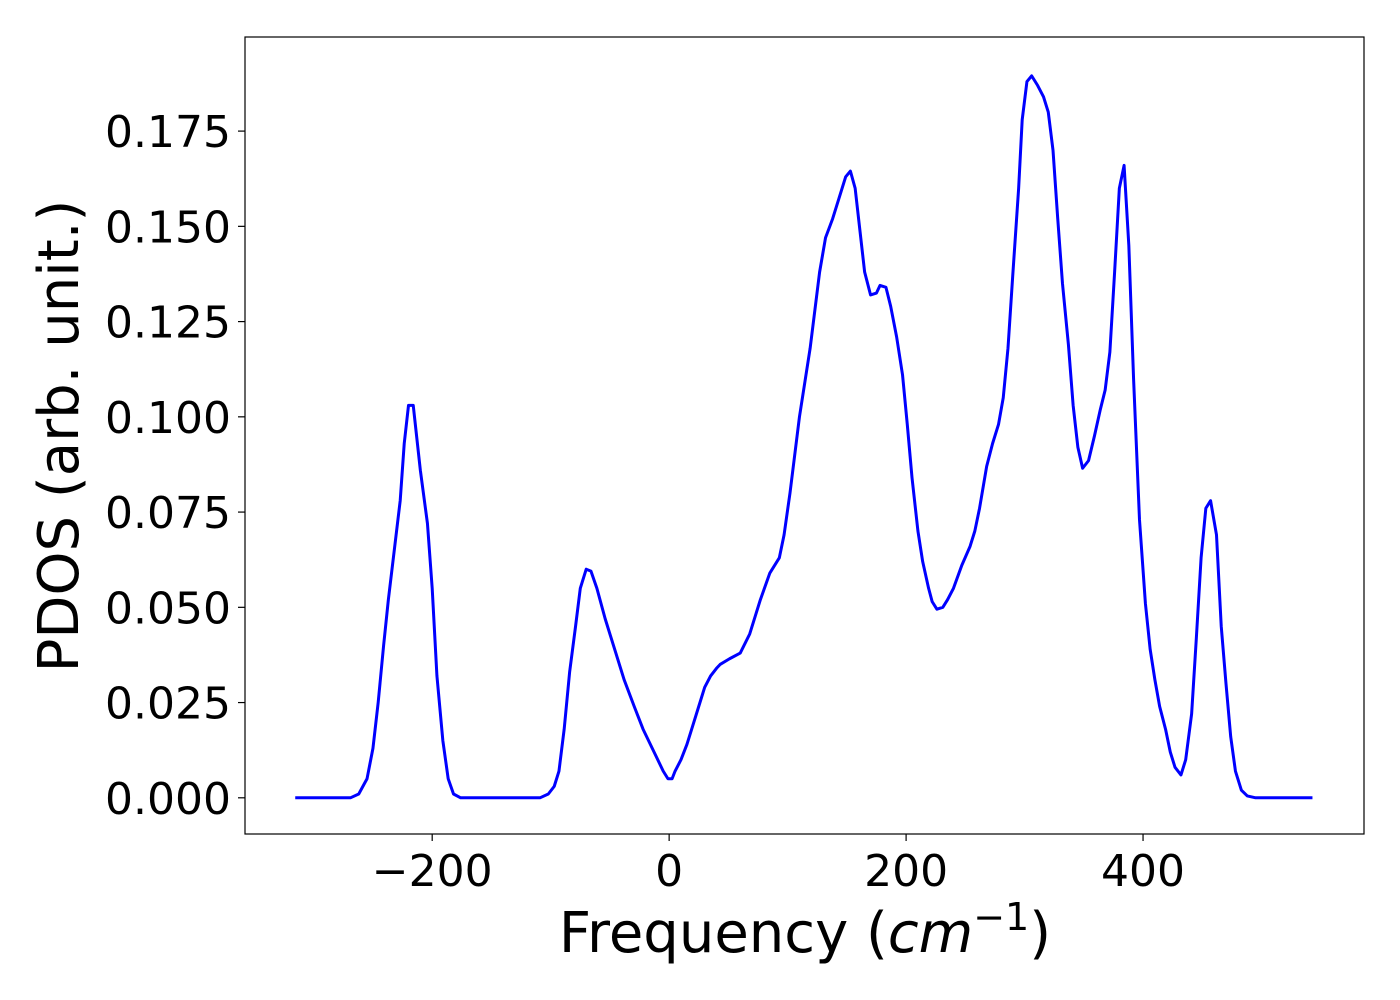 The height and width of the screenshot is (1000, 1400). I want to click on y-tick-label: 0.025, so click(168, 704).